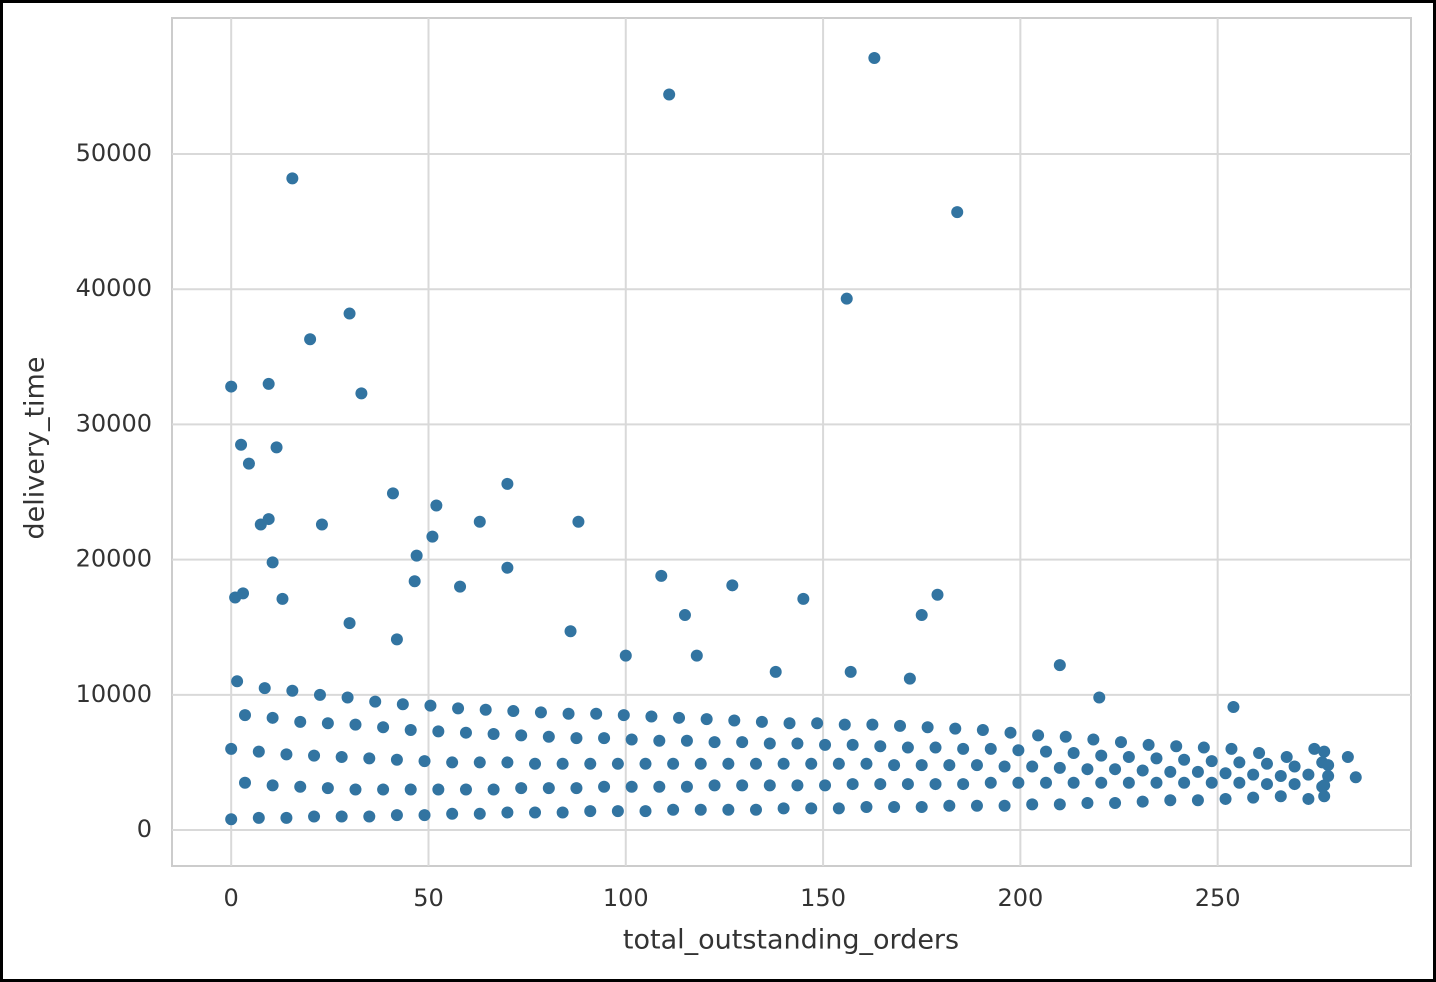 The height and width of the screenshot is (982, 1436). What do you see at coordinates (114, 153) in the screenshot?
I see `y-tick-label: 50000` at bounding box center [114, 153].